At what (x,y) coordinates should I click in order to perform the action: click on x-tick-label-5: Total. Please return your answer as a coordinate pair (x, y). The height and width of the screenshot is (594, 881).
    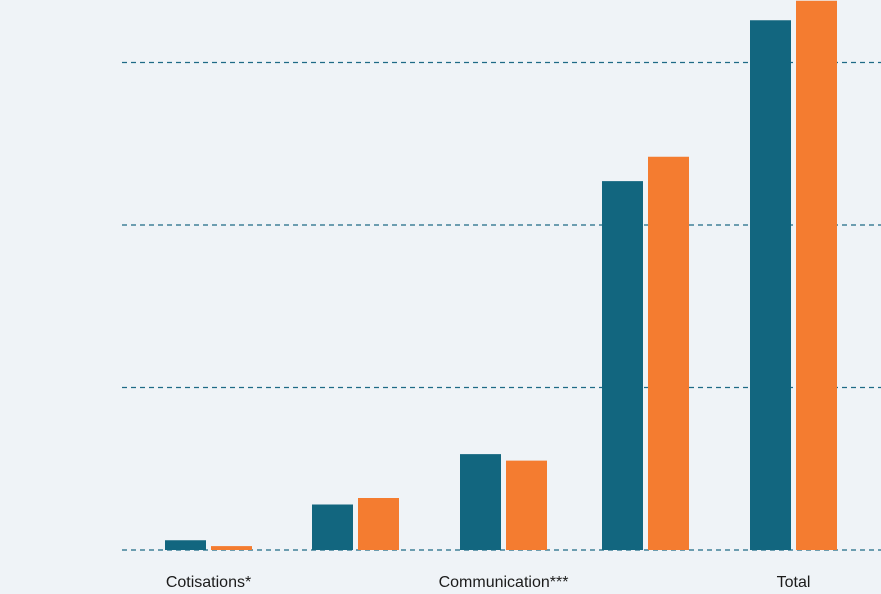
    Looking at the image, I should click on (794, 582).